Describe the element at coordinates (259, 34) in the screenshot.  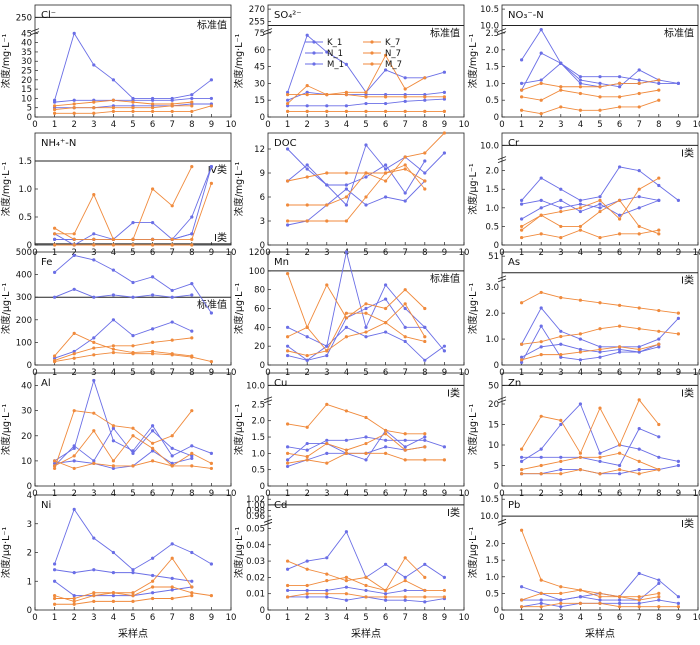
I see `y-tick-label: 75` at that location.